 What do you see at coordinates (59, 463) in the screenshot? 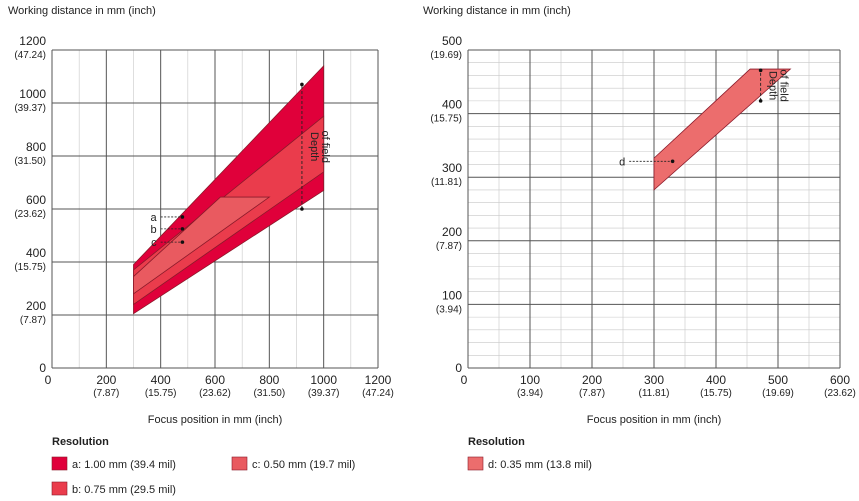
I see `legend-swatch-a` at bounding box center [59, 463].